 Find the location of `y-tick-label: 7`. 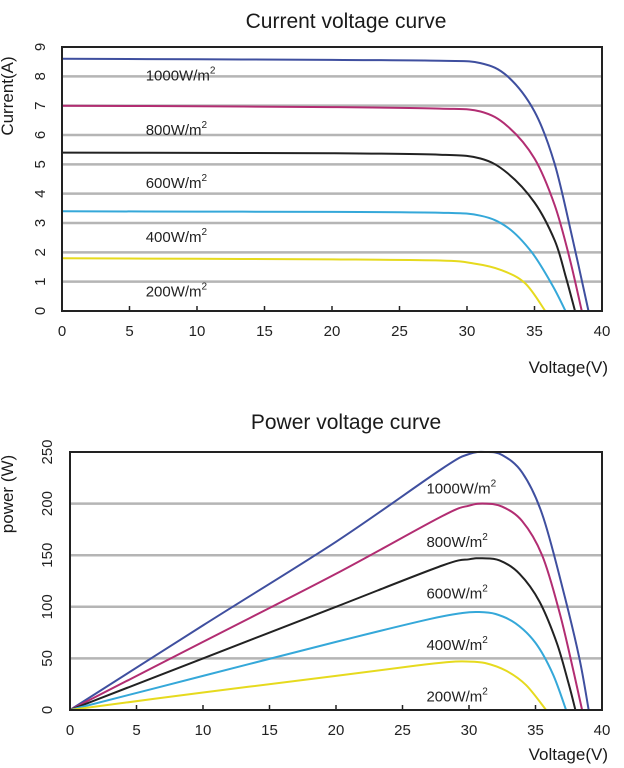

y-tick-label: 7 is located at coordinates (40, 105).